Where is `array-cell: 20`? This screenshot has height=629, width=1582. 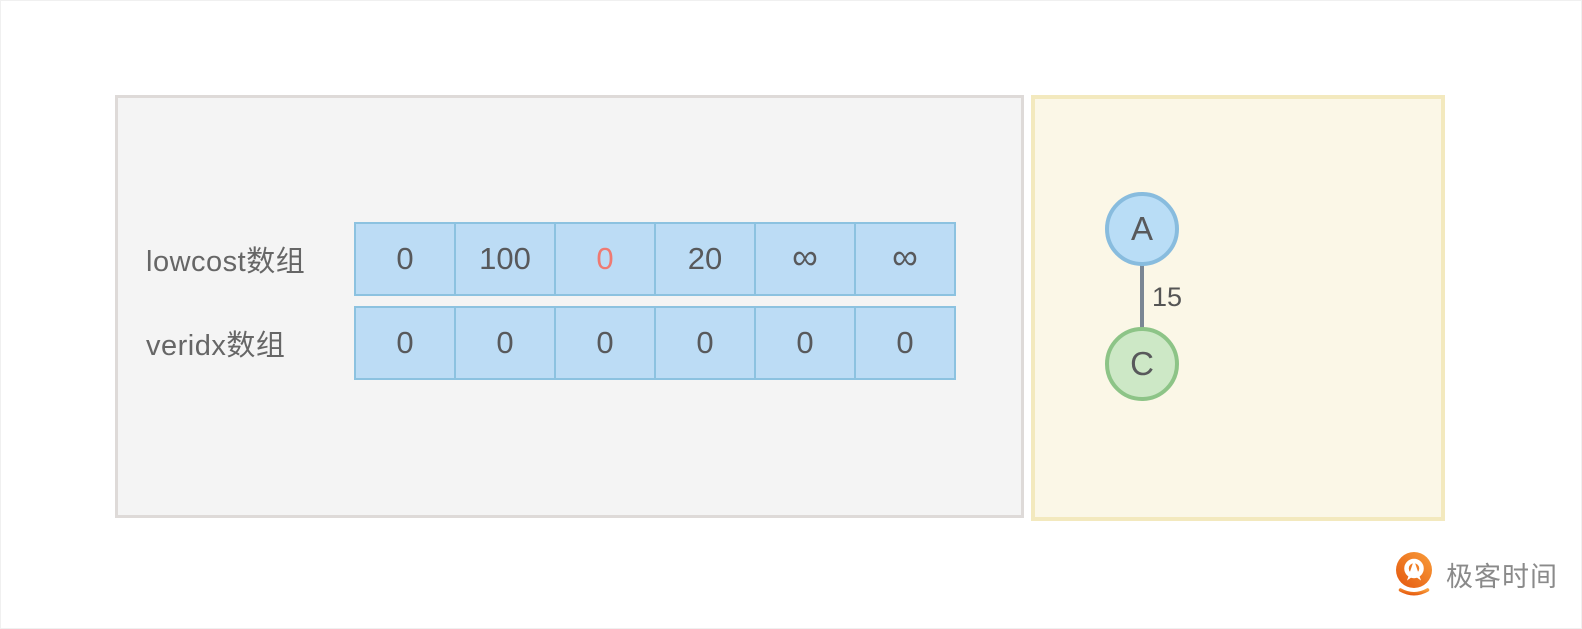
array-cell: 20 is located at coordinates (705, 259).